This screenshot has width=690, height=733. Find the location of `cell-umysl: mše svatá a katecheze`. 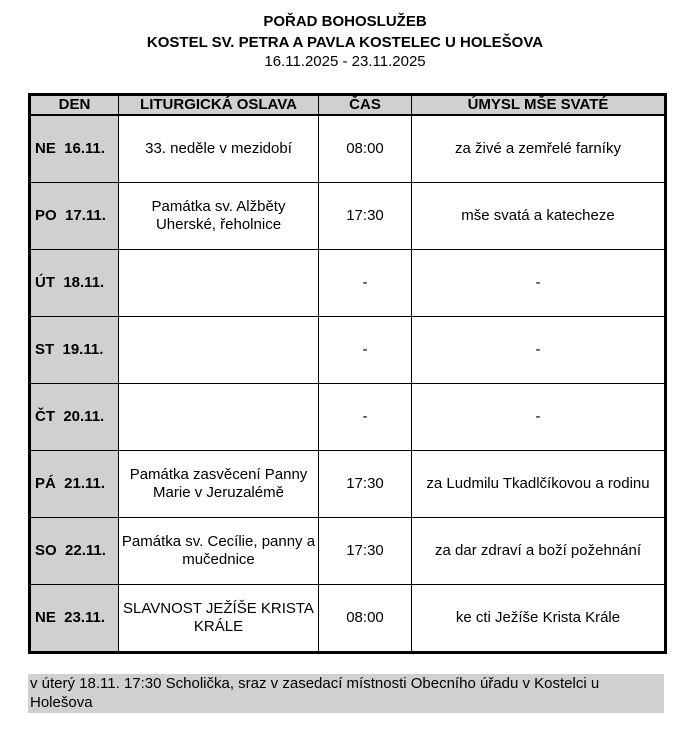

cell-umysl: mše svatá a katecheze is located at coordinates (538, 216).